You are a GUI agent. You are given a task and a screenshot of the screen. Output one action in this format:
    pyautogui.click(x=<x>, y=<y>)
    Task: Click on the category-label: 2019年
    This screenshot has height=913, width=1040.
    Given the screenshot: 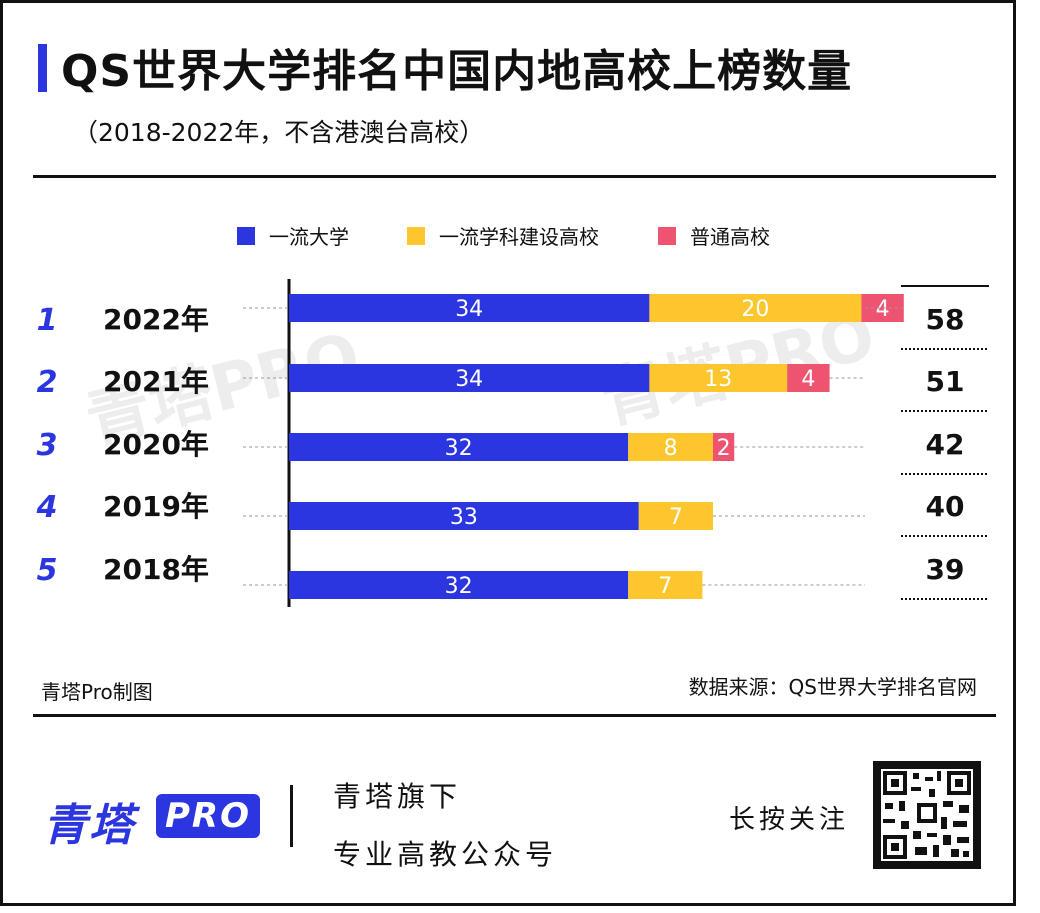 What is the action you would take?
    pyautogui.click(x=156, y=506)
    